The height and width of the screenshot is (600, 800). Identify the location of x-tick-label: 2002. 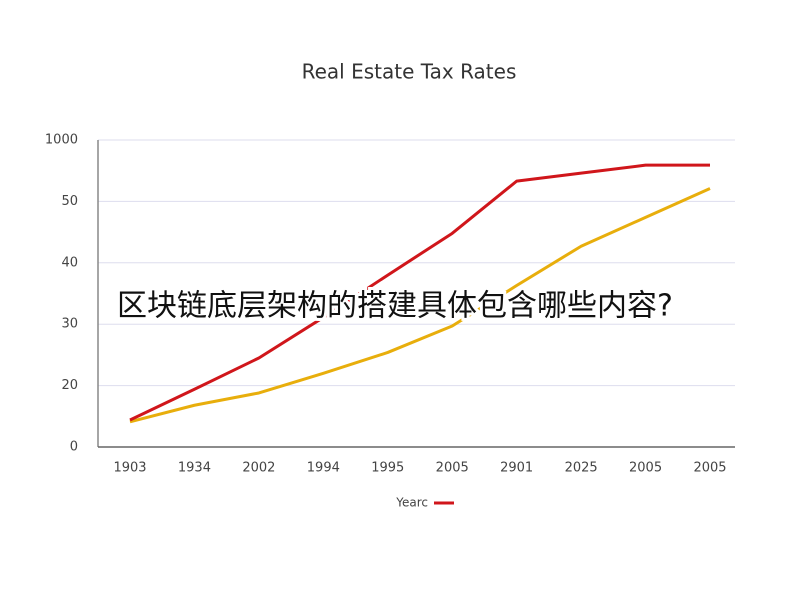
(258, 468).